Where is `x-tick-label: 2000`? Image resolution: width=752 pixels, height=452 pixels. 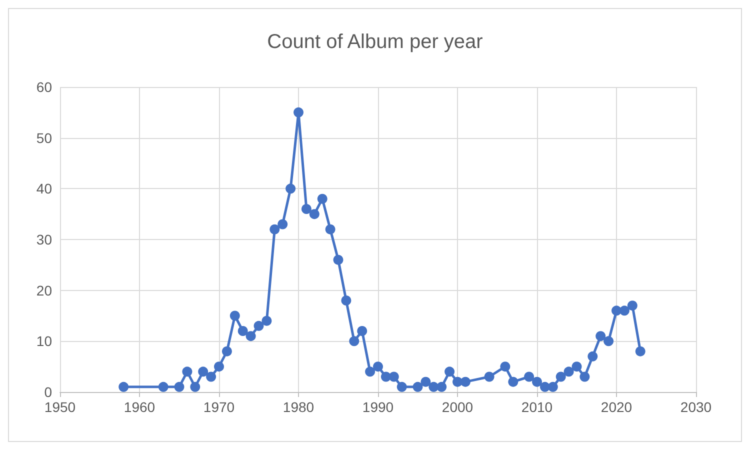 x-tick-label: 2000 is located at coordinates (458, 407).